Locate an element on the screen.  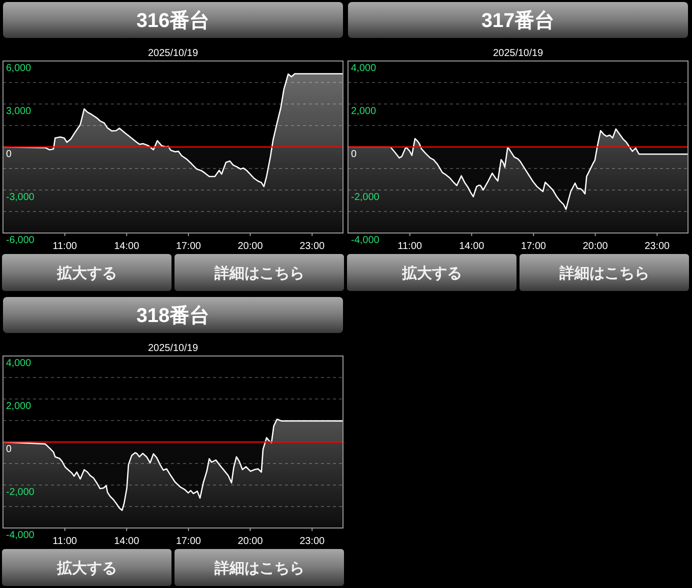
y-tick-label: 6,000 is located at coordinates (19, 68).